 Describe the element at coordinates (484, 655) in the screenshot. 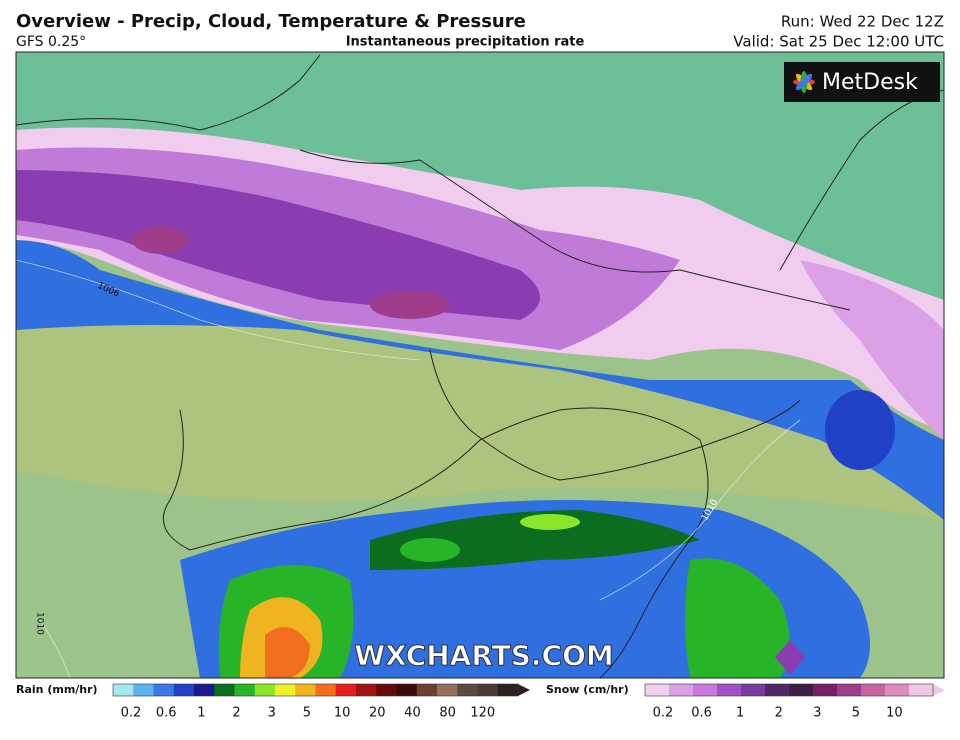

I see `watermark: WXCHARTS.COM` at that location.